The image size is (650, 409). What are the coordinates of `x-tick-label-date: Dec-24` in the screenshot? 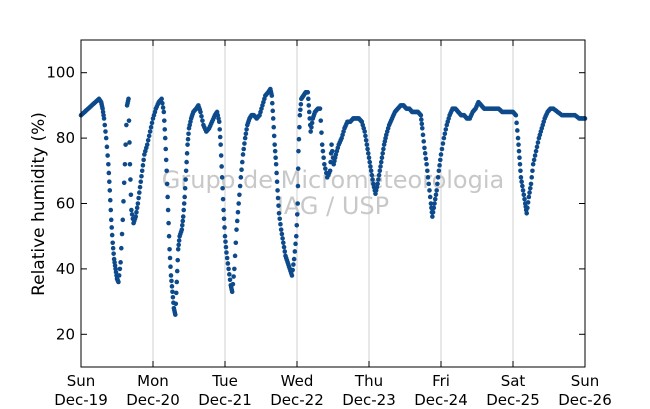 It's located at (441, 400).